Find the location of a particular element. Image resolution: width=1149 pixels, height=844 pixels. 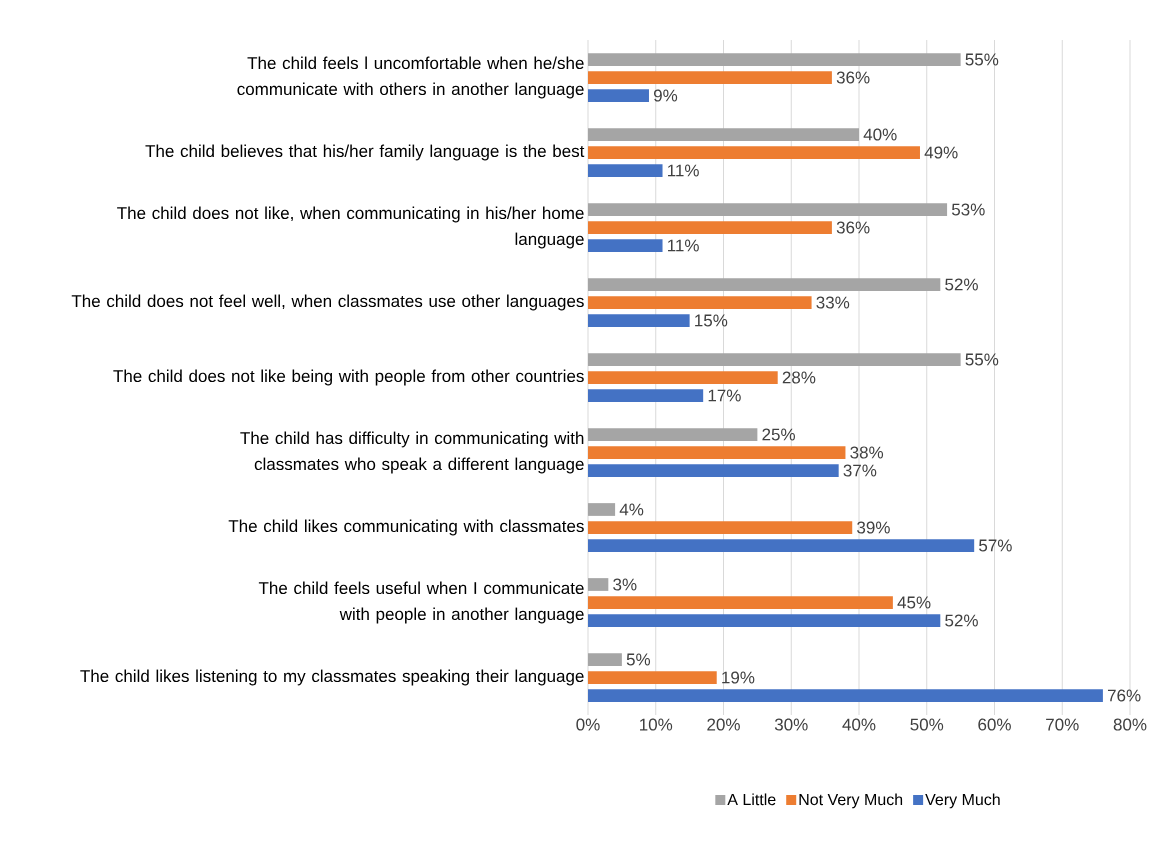

data-label: 76% is located at coordinates (1124, 695).